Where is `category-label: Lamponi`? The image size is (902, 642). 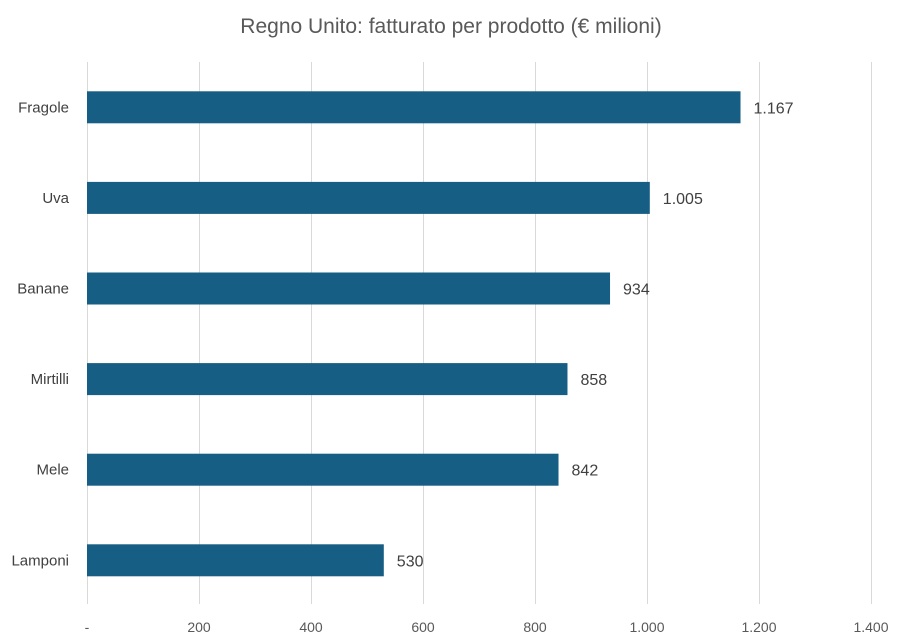
category-label: Lamponi is located at coordinates (40, 560).